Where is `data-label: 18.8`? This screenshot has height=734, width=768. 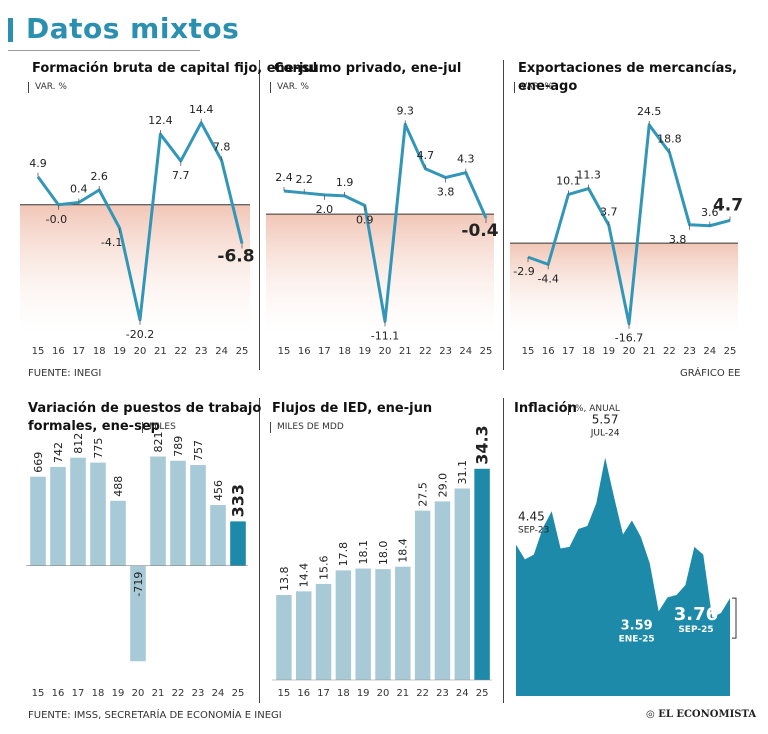 data-label: 18.8 is located at coordinates (669, 138).